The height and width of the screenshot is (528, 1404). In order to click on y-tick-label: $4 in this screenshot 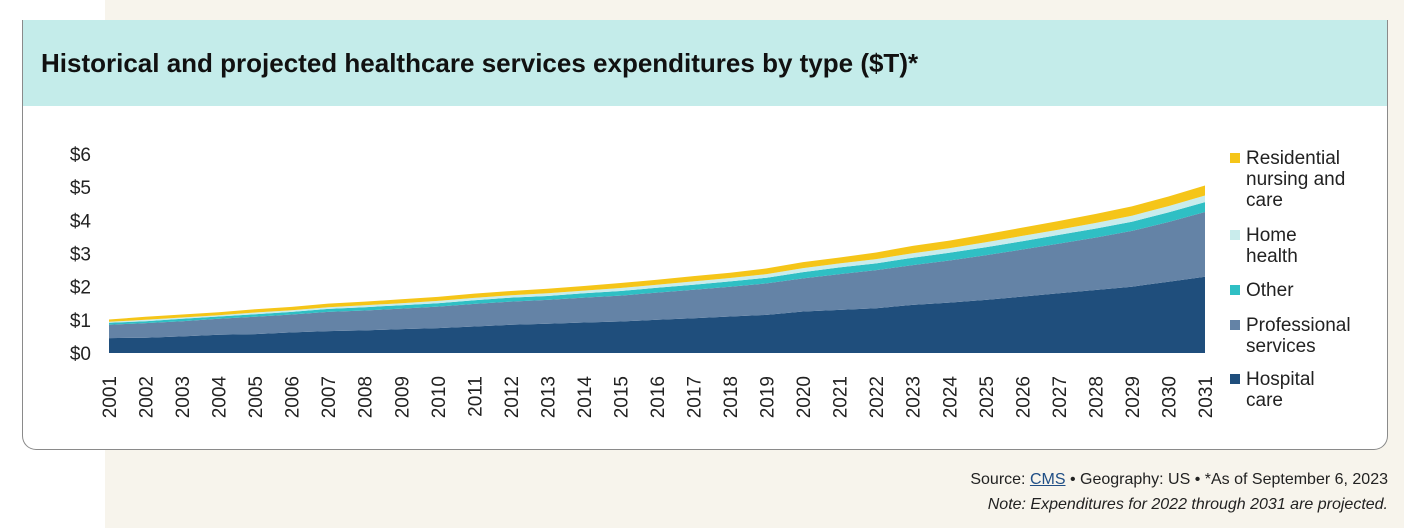, I will do `click(81, 221)`.